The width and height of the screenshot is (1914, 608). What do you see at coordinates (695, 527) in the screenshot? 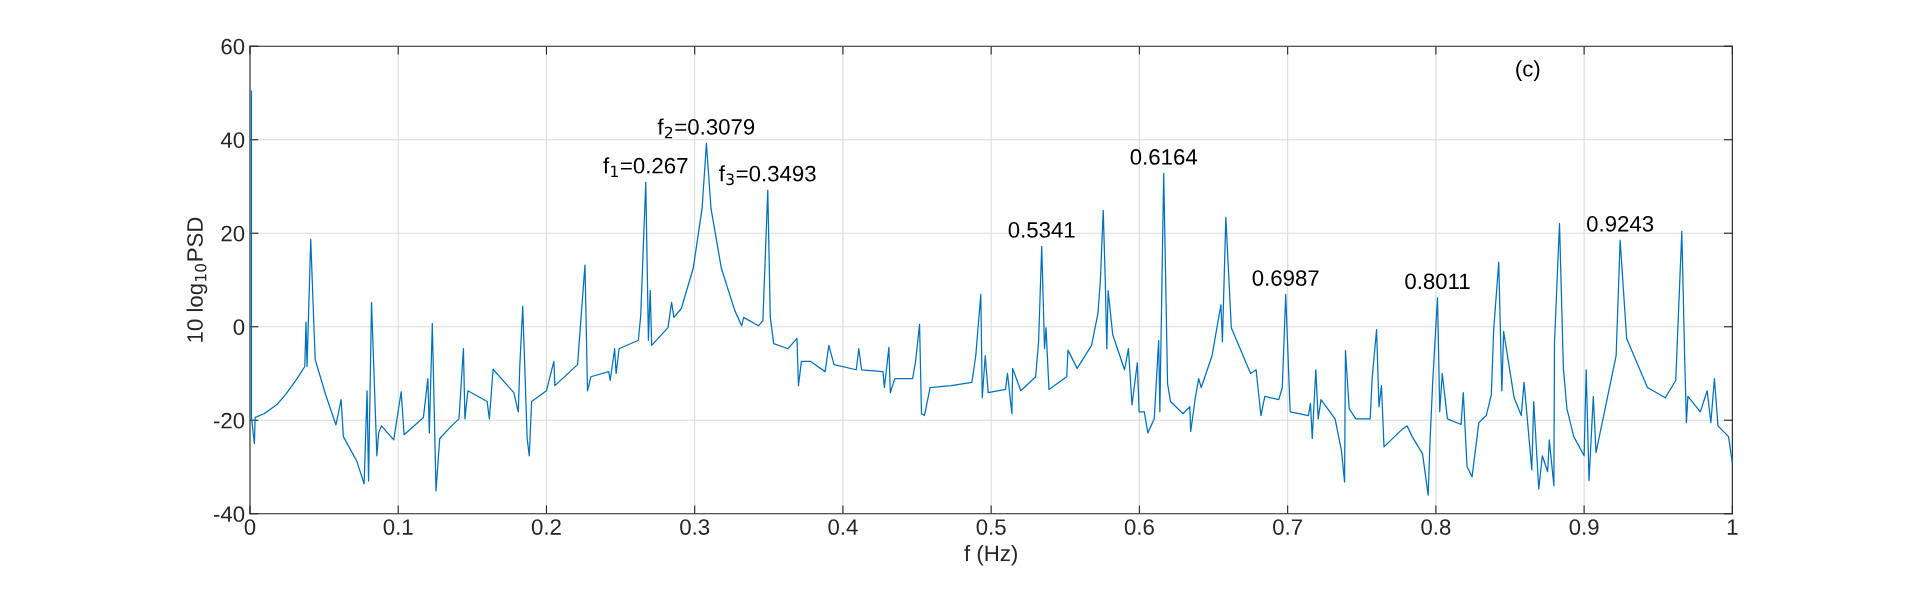
I see `x-tick-label: 0.3` at bounding box center [695, 527].